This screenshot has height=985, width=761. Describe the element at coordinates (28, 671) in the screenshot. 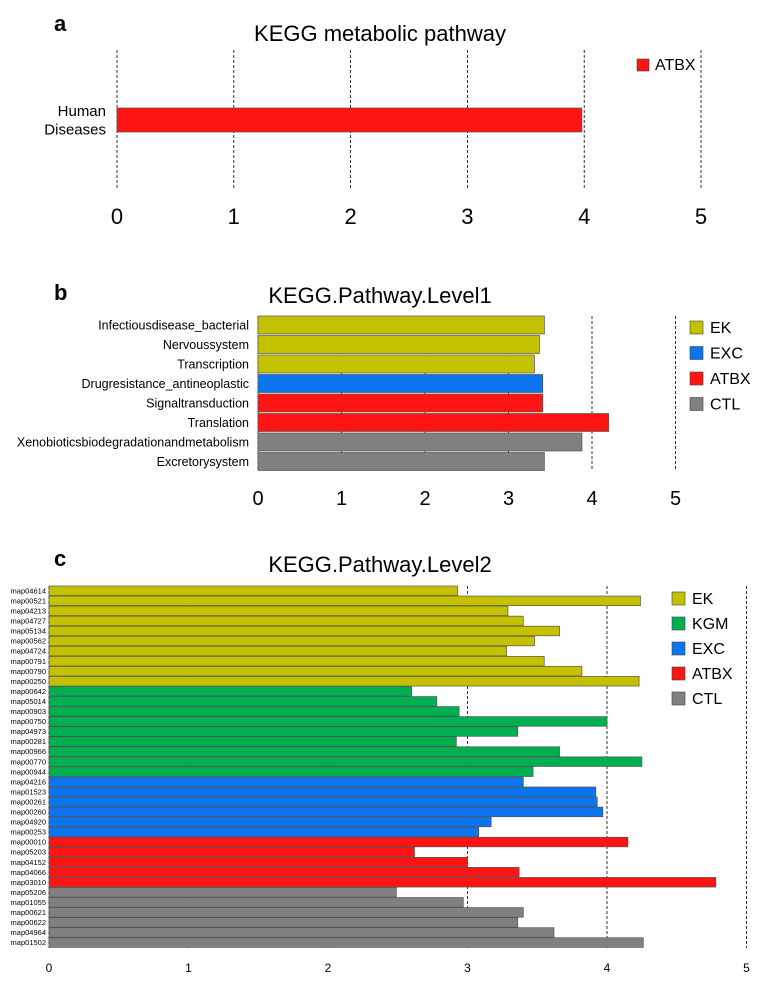

I see `category-label: map00790` at that location.